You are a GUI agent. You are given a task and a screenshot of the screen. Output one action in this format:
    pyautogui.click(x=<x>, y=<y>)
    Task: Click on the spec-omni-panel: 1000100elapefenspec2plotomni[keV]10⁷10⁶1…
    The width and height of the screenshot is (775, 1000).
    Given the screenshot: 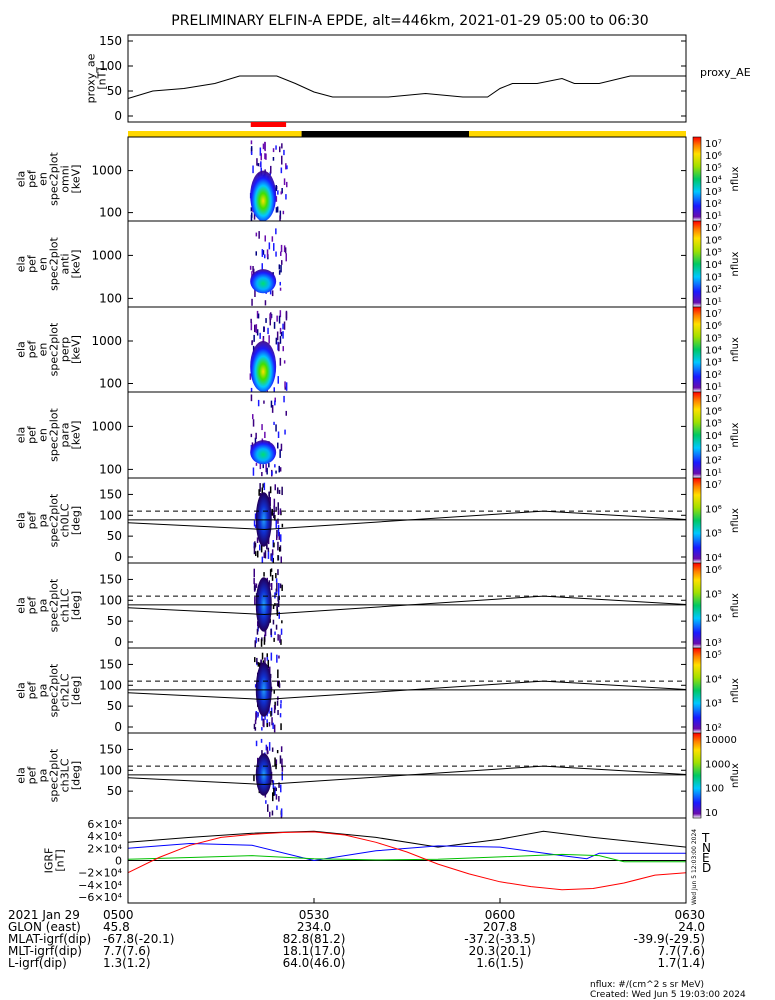 What is the action you would take?
    pyautogui.click(x=378, y=180)
    